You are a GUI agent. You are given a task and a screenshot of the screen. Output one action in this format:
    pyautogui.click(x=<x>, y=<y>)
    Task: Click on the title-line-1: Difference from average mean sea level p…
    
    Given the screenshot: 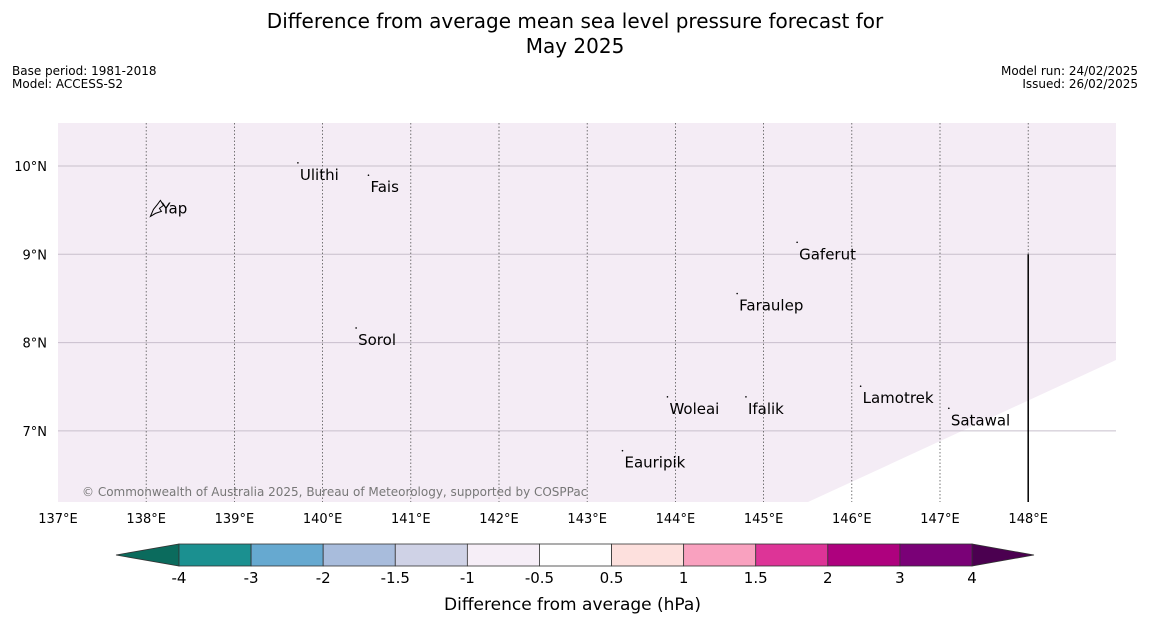 What is the action you would take?
    pyautogui.click(x=575, y=21)
    